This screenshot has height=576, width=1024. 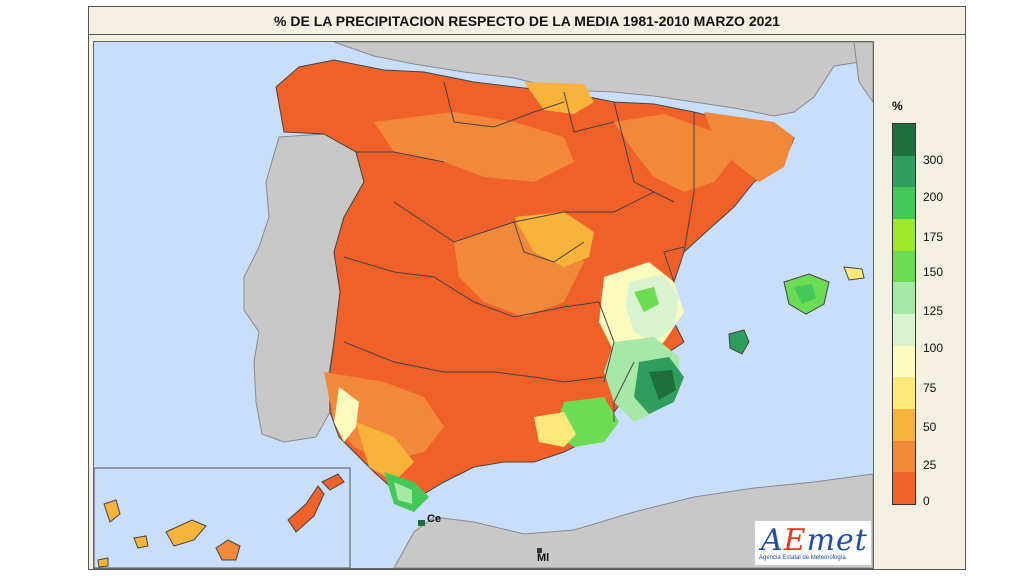 I want to click on patch-murcia-darkest-green, so click(x=662, y=385).